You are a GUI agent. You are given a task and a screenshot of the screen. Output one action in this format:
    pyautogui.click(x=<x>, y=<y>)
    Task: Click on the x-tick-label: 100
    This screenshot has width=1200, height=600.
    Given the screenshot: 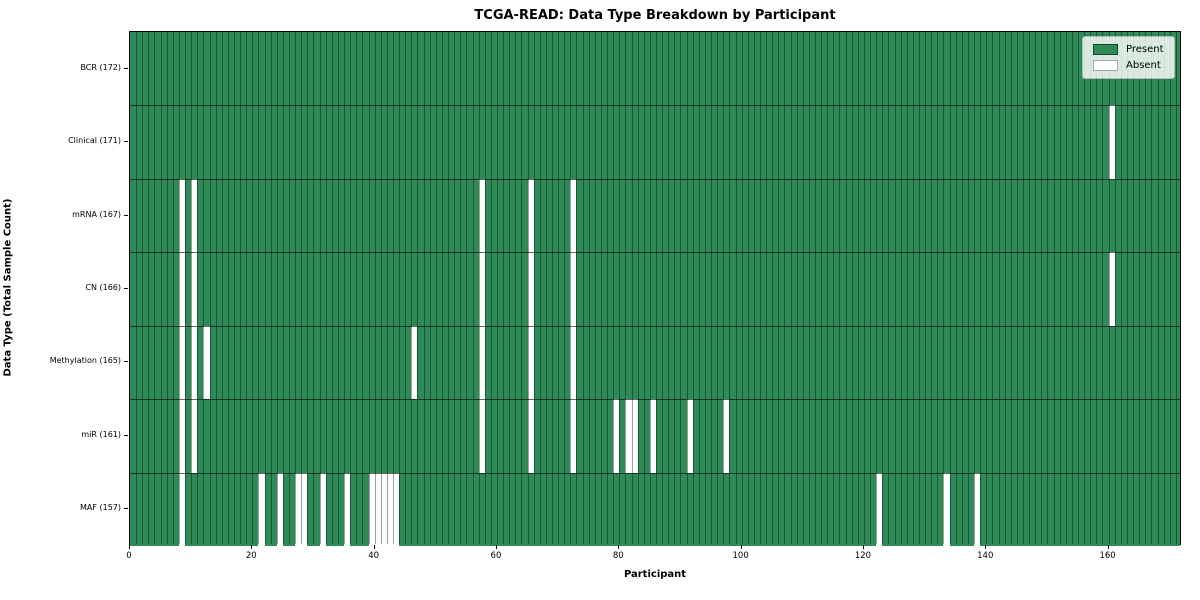 What is the action you would take?
    pyautogui.click(x=740, y=556)
    